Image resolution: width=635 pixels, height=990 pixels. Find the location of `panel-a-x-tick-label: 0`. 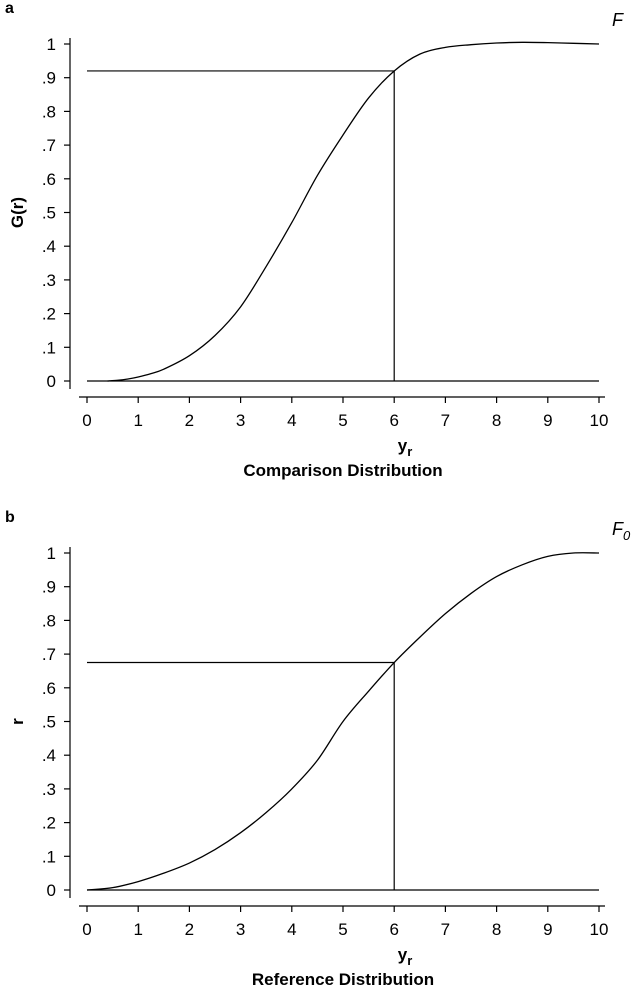

panel-a-x-tick-label: 0 is located at coordinates (86, 420).